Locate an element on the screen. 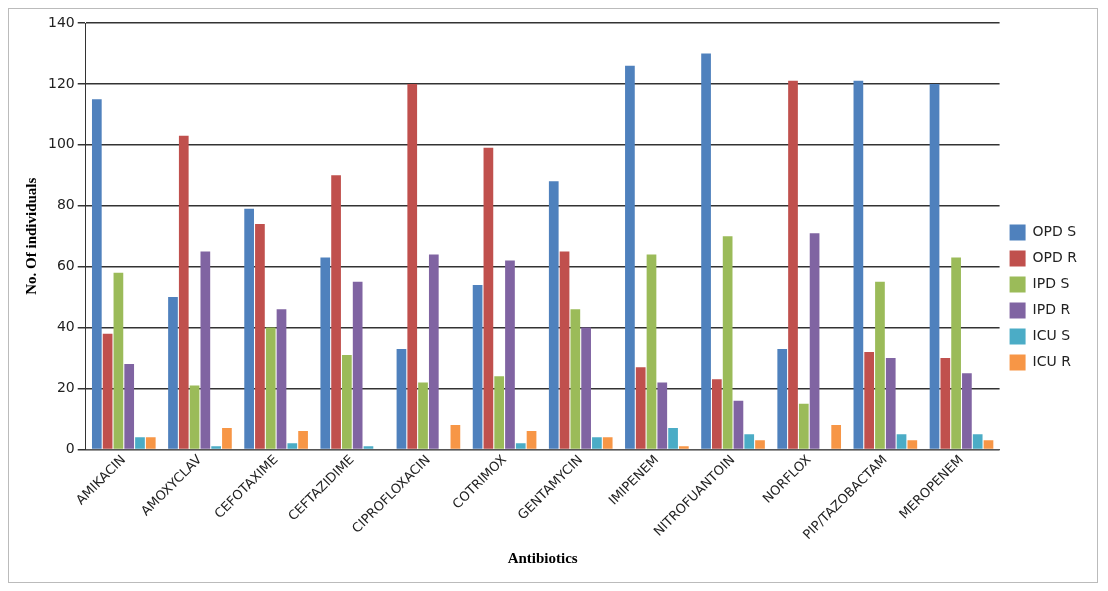  legend-label: IPD S is located at coordinates (1051, 283).